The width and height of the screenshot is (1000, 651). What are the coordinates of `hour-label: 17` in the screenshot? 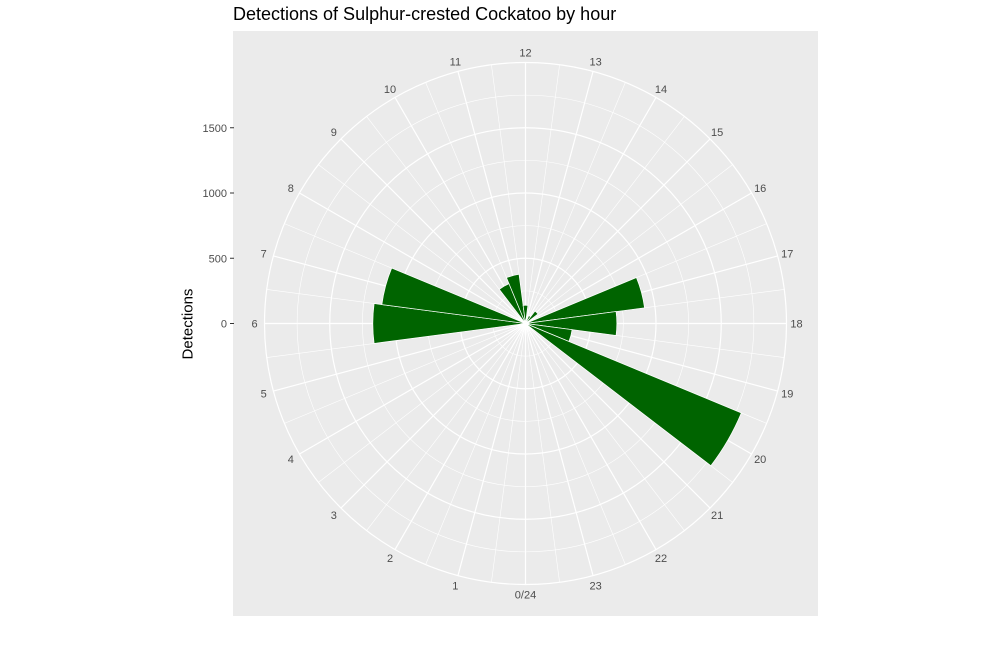 It's located at (787, 254).